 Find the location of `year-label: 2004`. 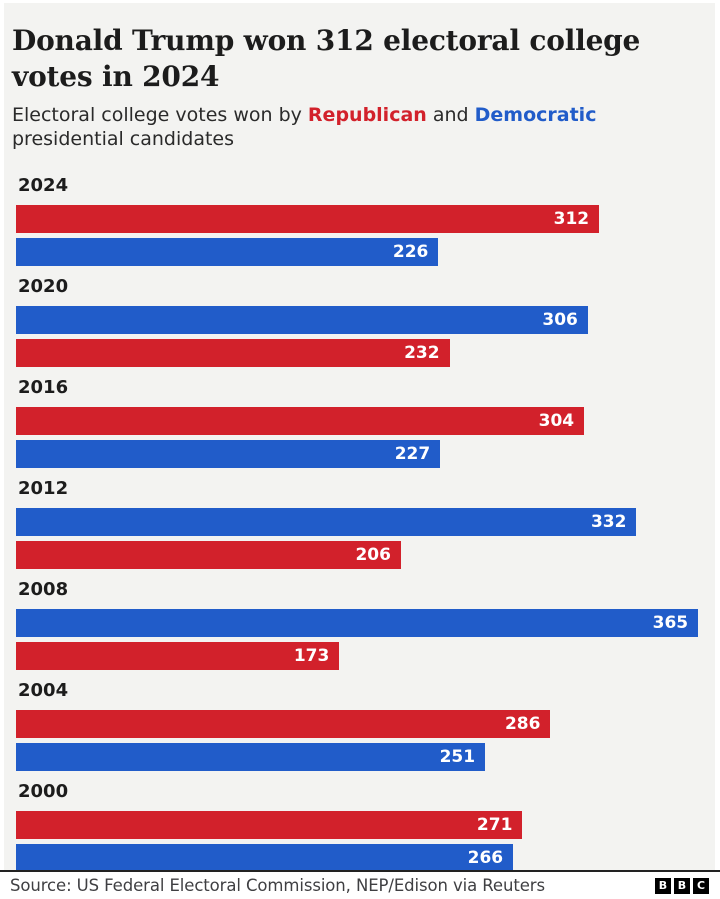

year-label: 2004 is located at coordinates (43, 691).